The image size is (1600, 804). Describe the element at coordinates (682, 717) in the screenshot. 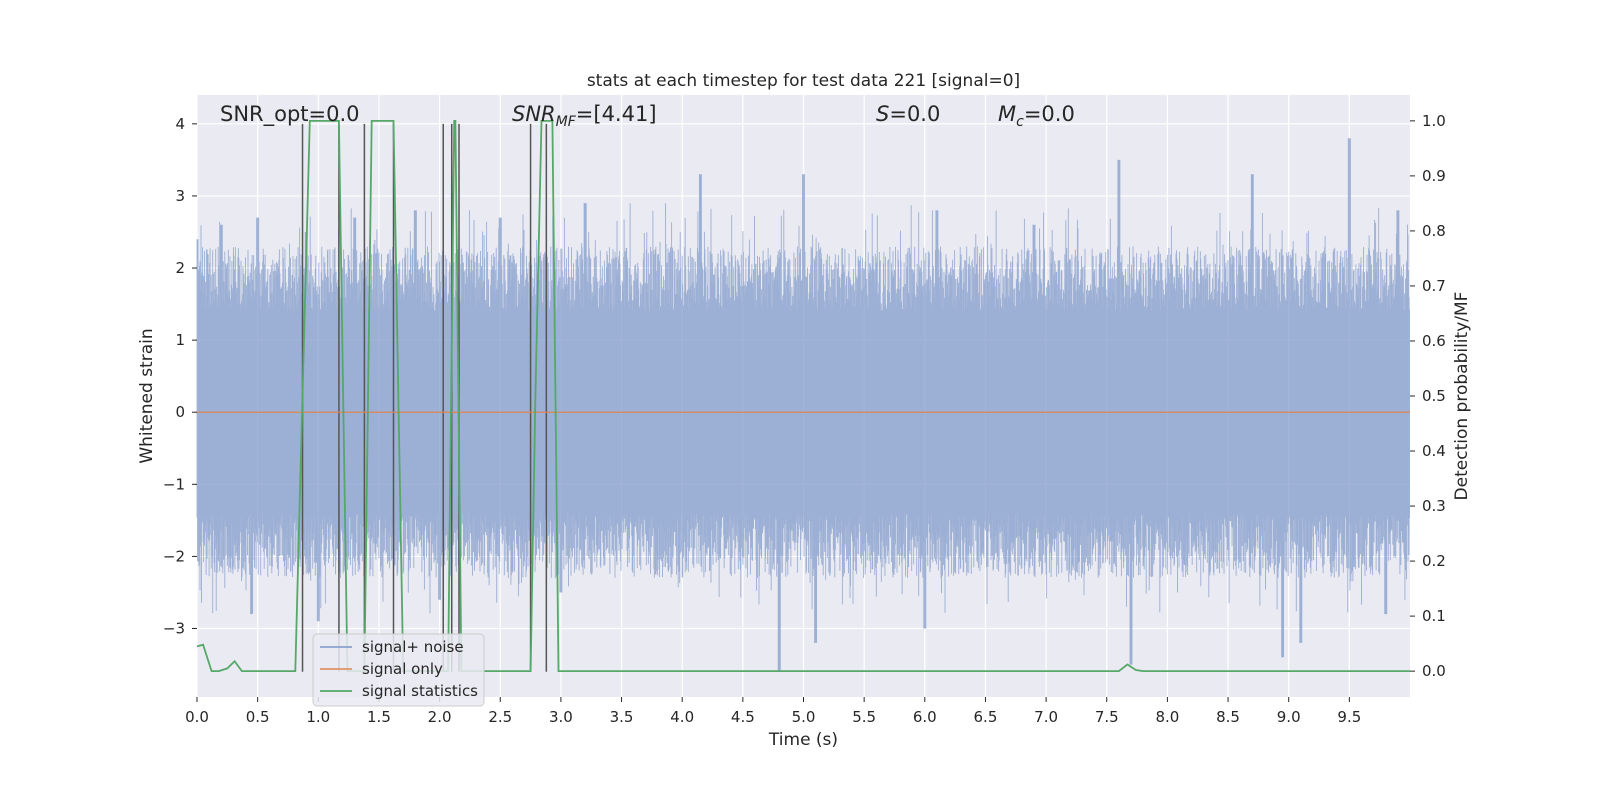

I see `x-tick-label: 4.0` at that location.